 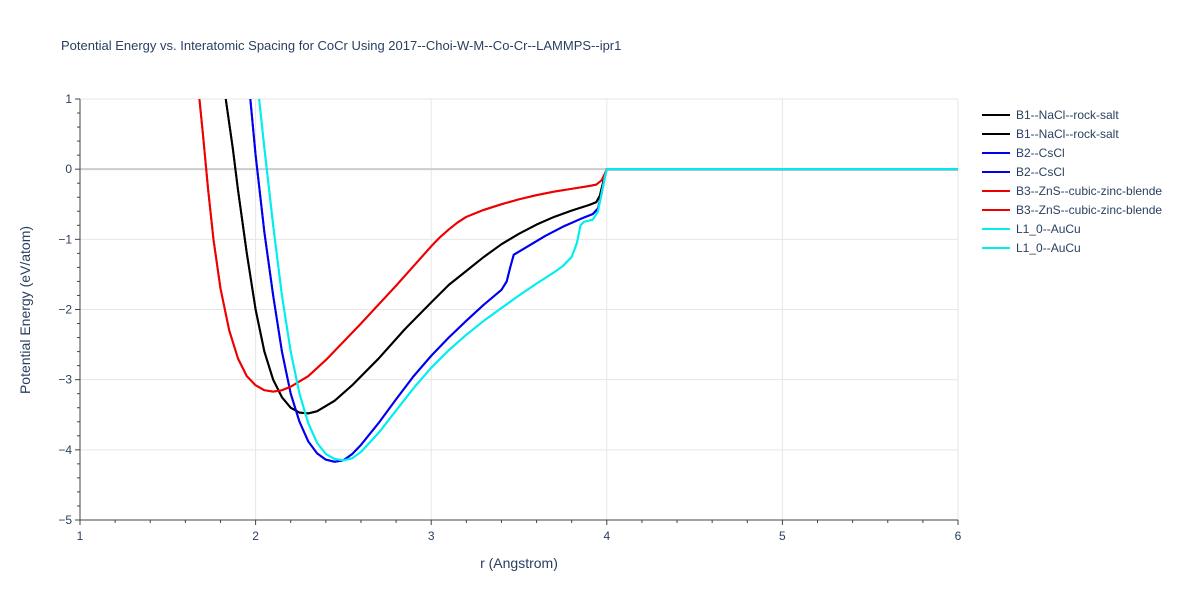 What do you see at coordinates (431, 536) in the screenshot?
I see `x-tick-label: 3` at bounding box center [431, 536].